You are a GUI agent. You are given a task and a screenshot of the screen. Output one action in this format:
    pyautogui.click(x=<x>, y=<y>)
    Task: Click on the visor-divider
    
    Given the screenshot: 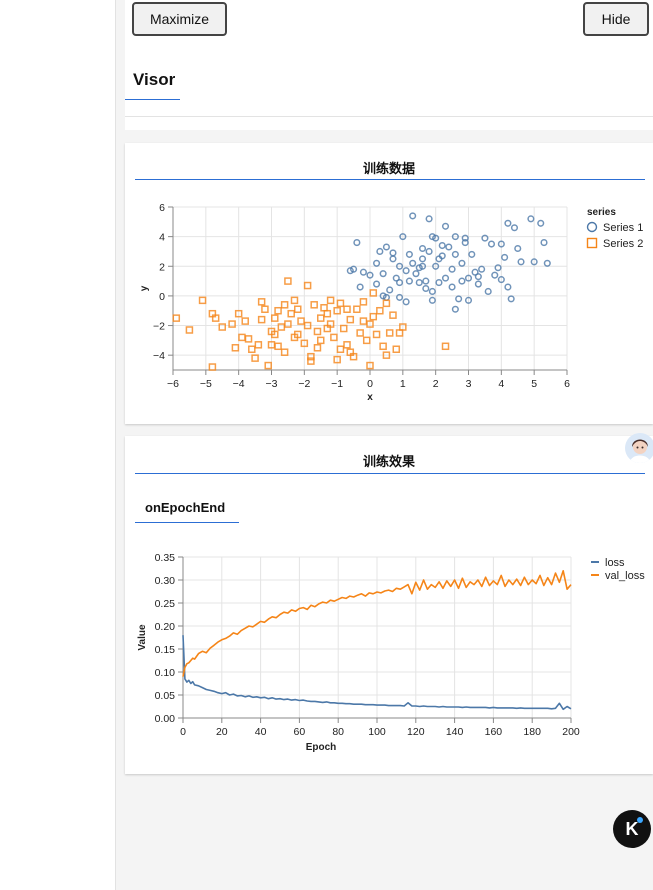 What is the action you would take?
    pyautogui.click(x=389, y=116)
    